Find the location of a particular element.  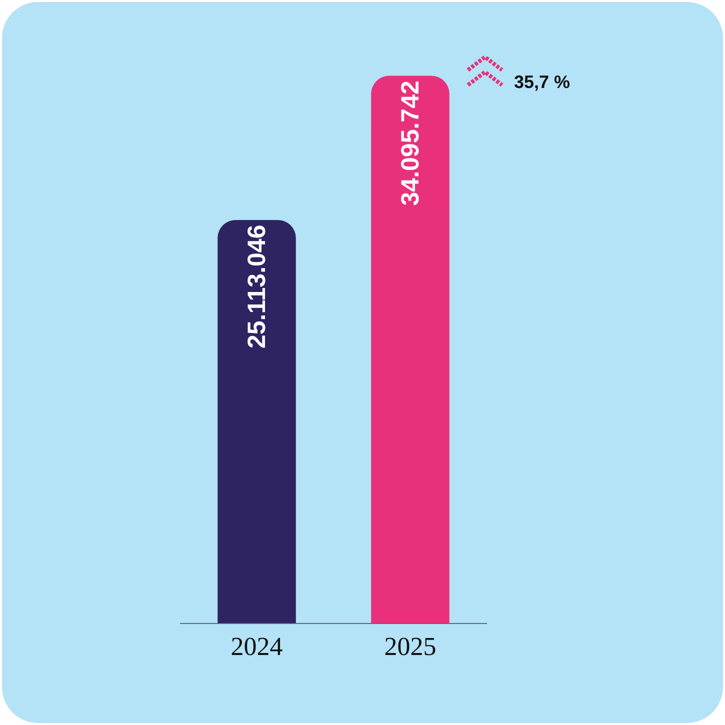

x-tick-label: 2024 is located at coordinates (256, 647).